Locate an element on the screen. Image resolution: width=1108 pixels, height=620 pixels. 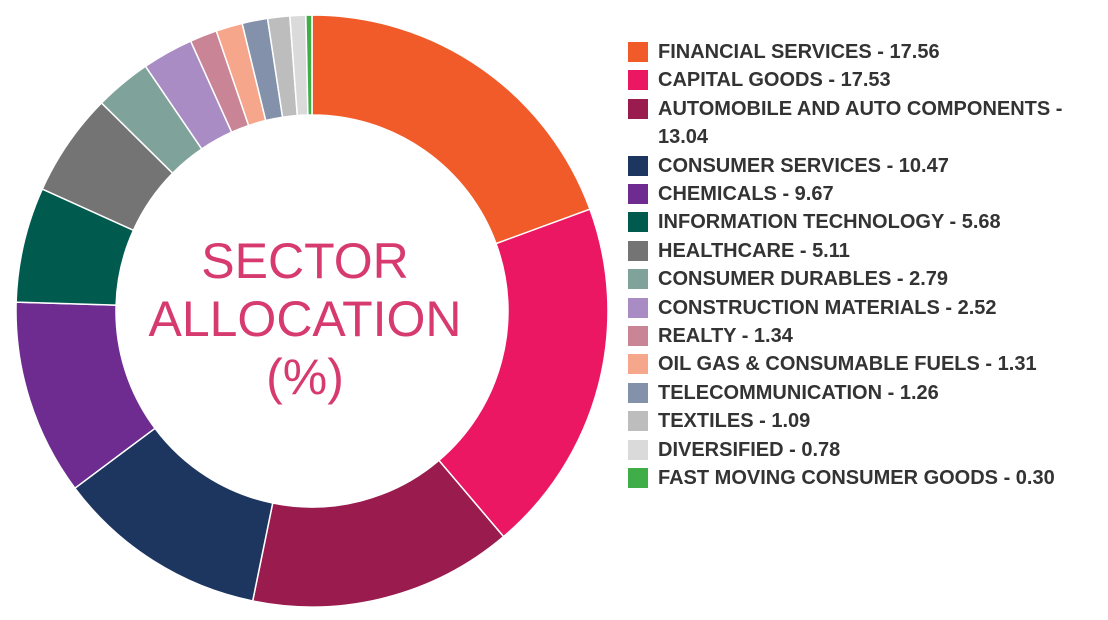
legend-label: TEXTILES - 1.09 is located at coordinates (734, 421).